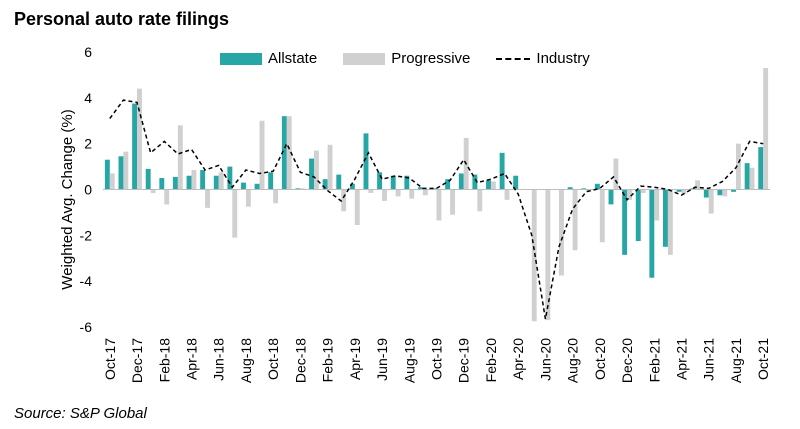 This screenshot has width=800, height=429. I want to click on legend-swatch-progressive, so click(364, 58).